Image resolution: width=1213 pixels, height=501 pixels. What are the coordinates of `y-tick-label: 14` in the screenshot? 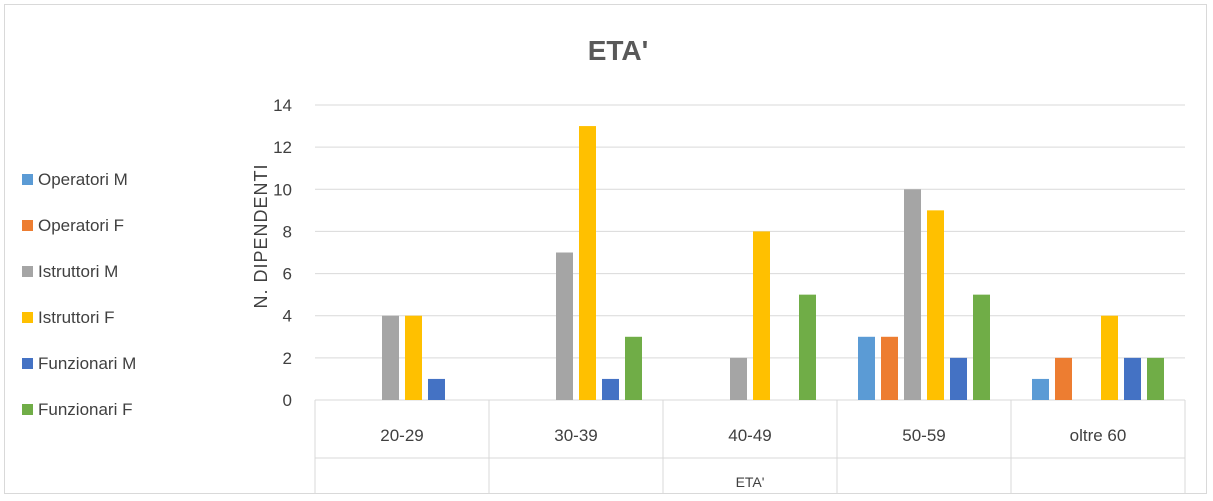 It's located at (282, 105).